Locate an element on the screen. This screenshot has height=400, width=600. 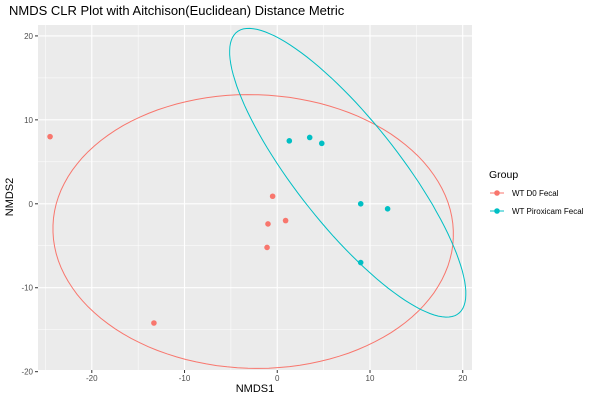
y-tick-label: -20 is located at coordinates (27, 372).